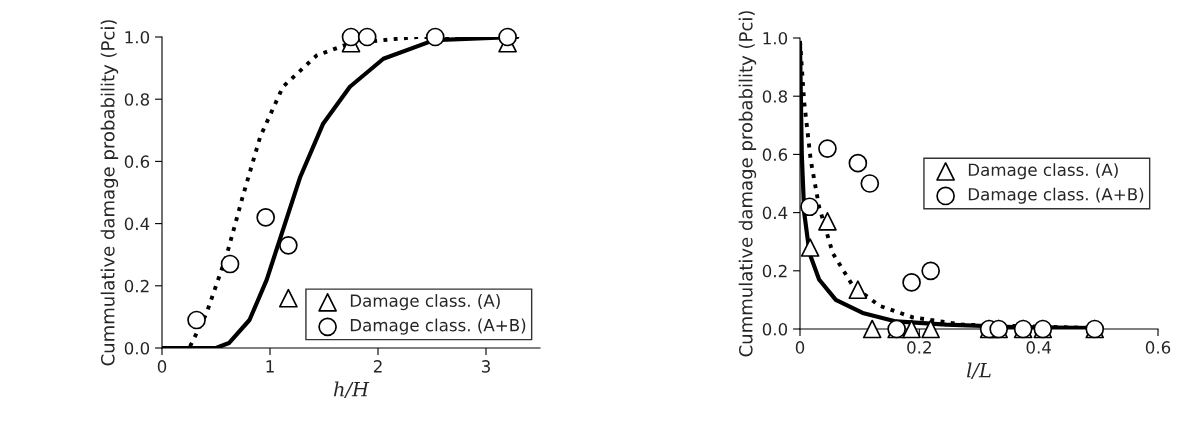 This screenshot has height=423, width=1181. I want to click on x-axis-title: h/H, so click(351, 390).